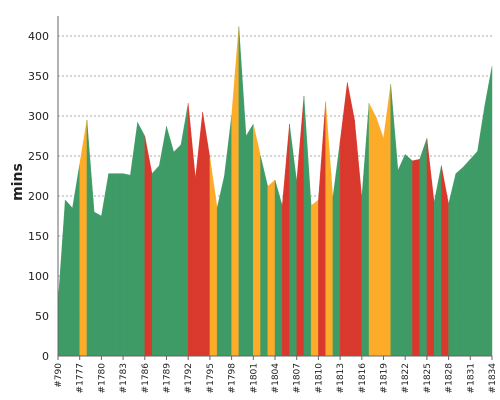 This screenshot has height=400, width=500. I want to click on y-tick-label: 100, so click(38, 276).